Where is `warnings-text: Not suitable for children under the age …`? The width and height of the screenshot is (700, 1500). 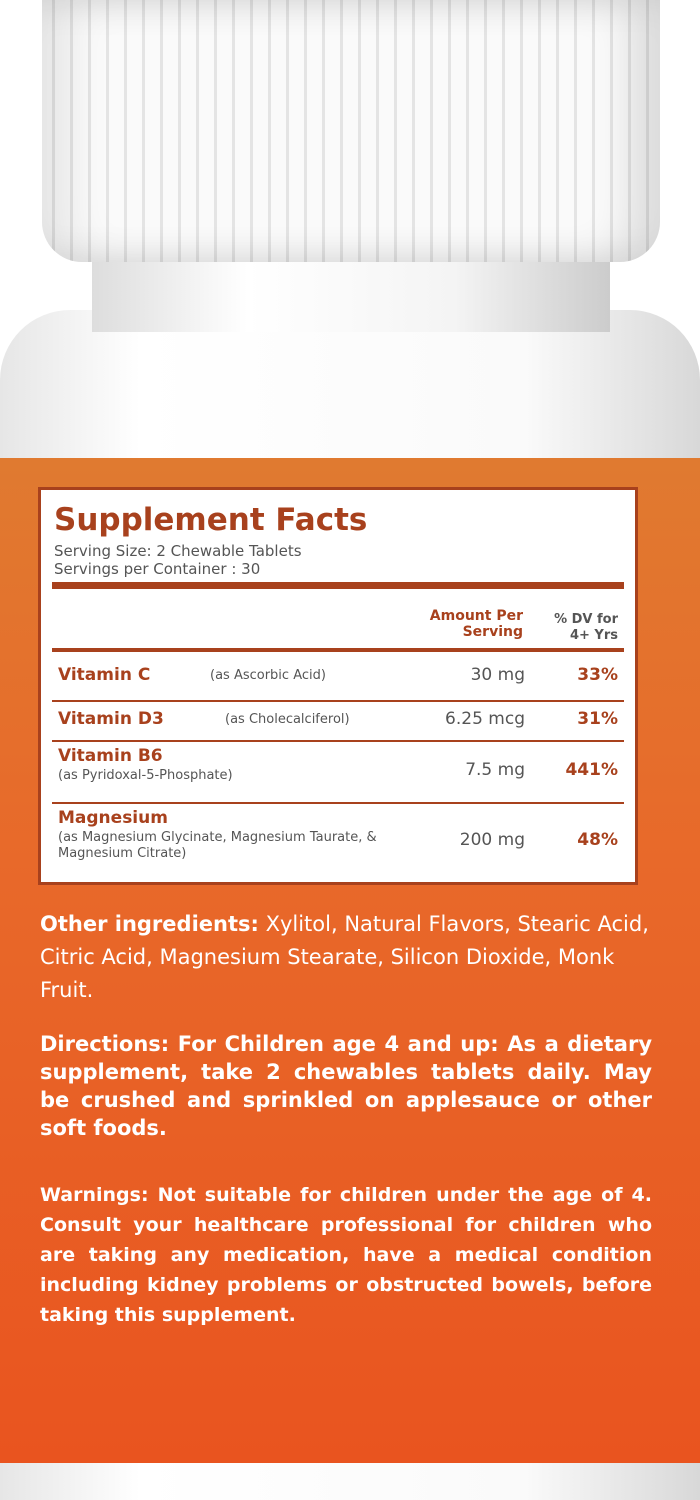 warnings-text: Not suitable for children under the age … is located at coordinates (346, 1255).